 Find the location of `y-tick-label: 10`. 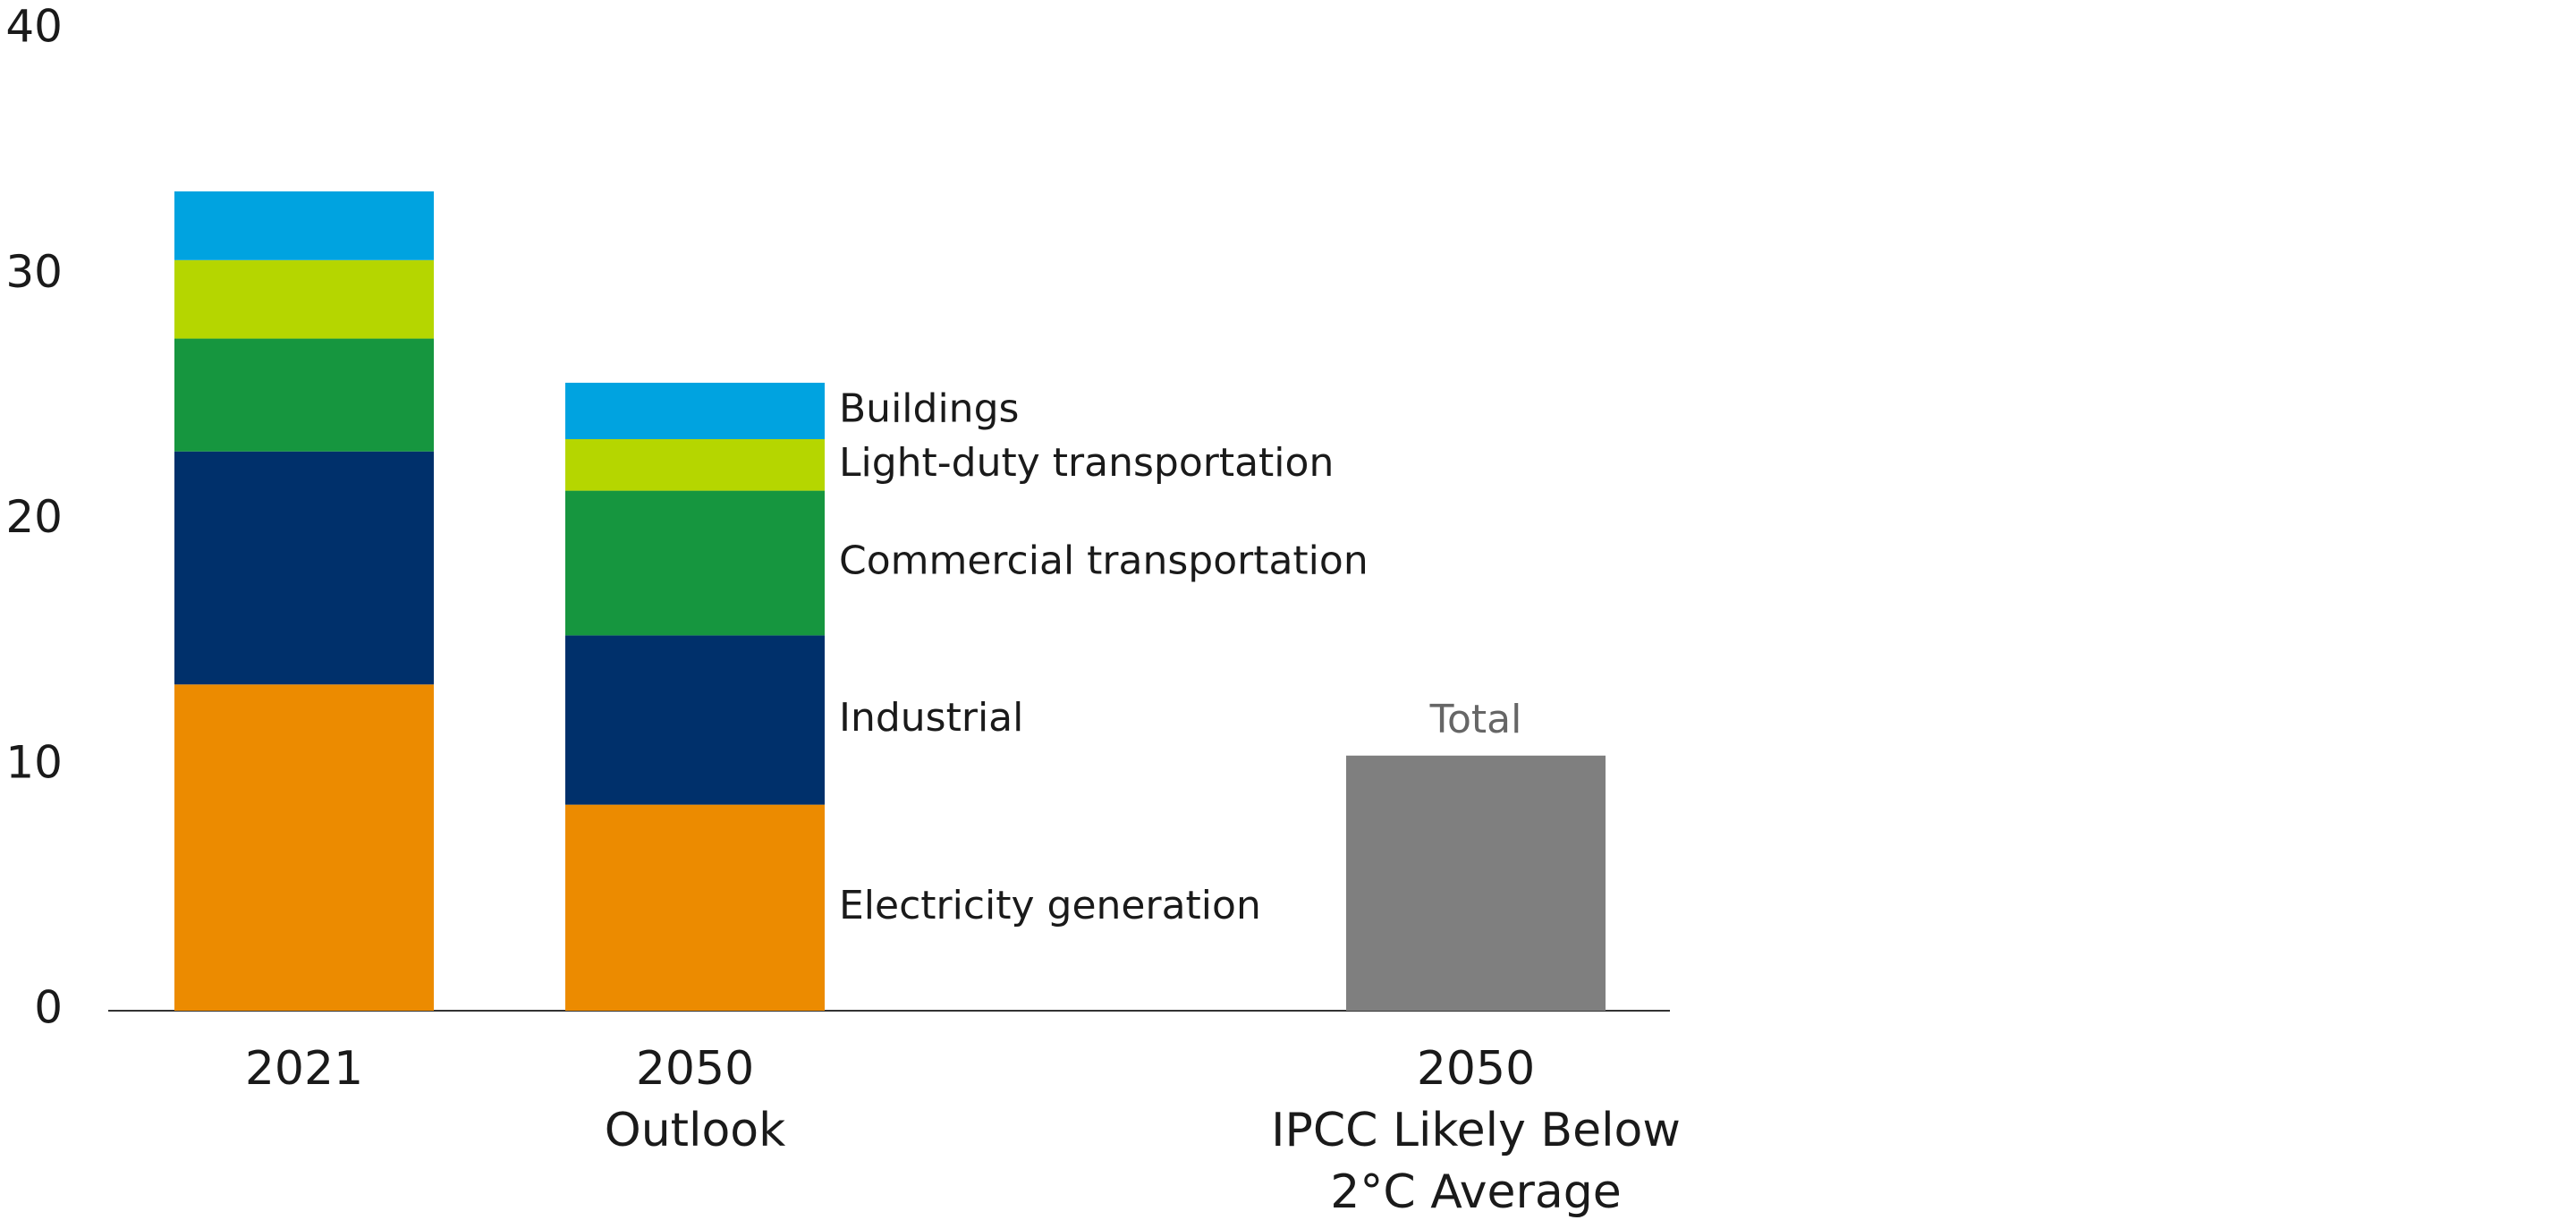

y-tick-label: 10 is located at coordinates (34, 762).